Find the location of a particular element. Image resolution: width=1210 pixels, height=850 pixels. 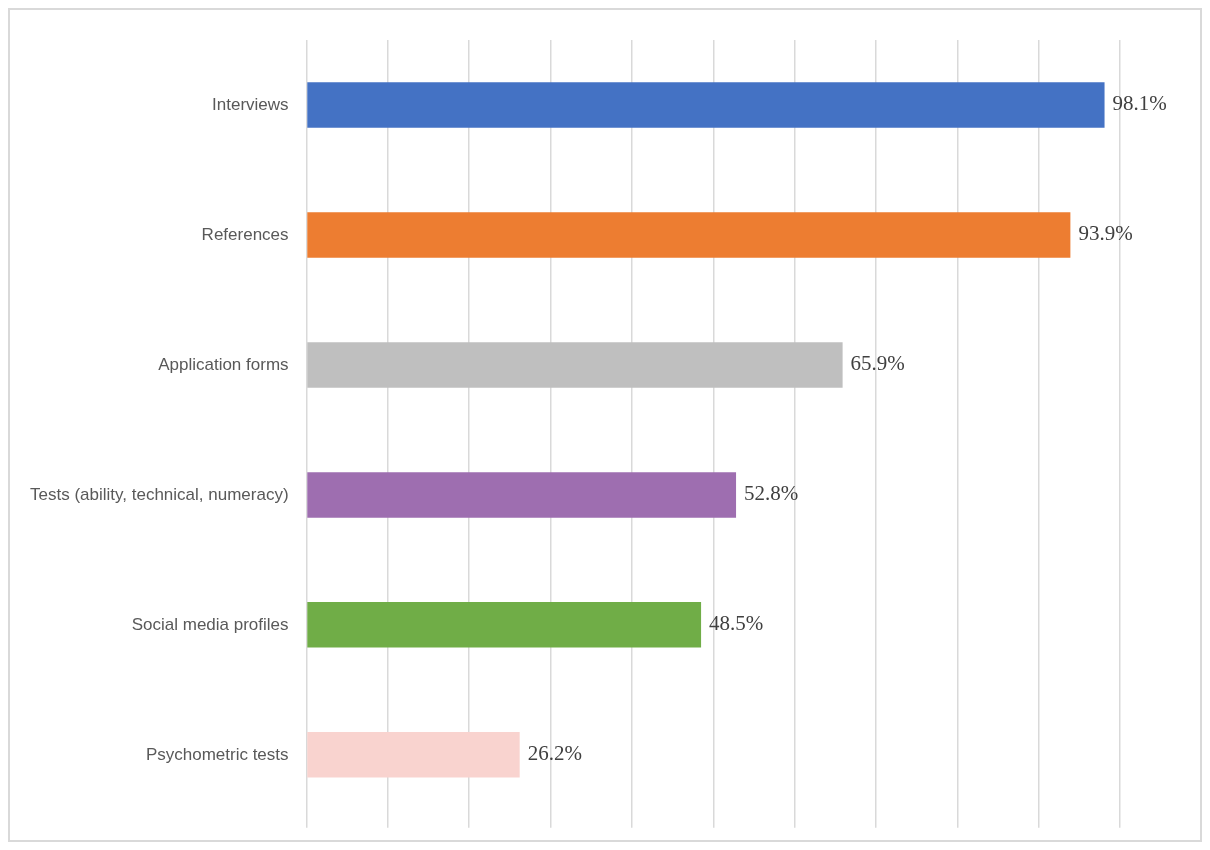

data-label: 52.8% is located at coordinates (771, 493).